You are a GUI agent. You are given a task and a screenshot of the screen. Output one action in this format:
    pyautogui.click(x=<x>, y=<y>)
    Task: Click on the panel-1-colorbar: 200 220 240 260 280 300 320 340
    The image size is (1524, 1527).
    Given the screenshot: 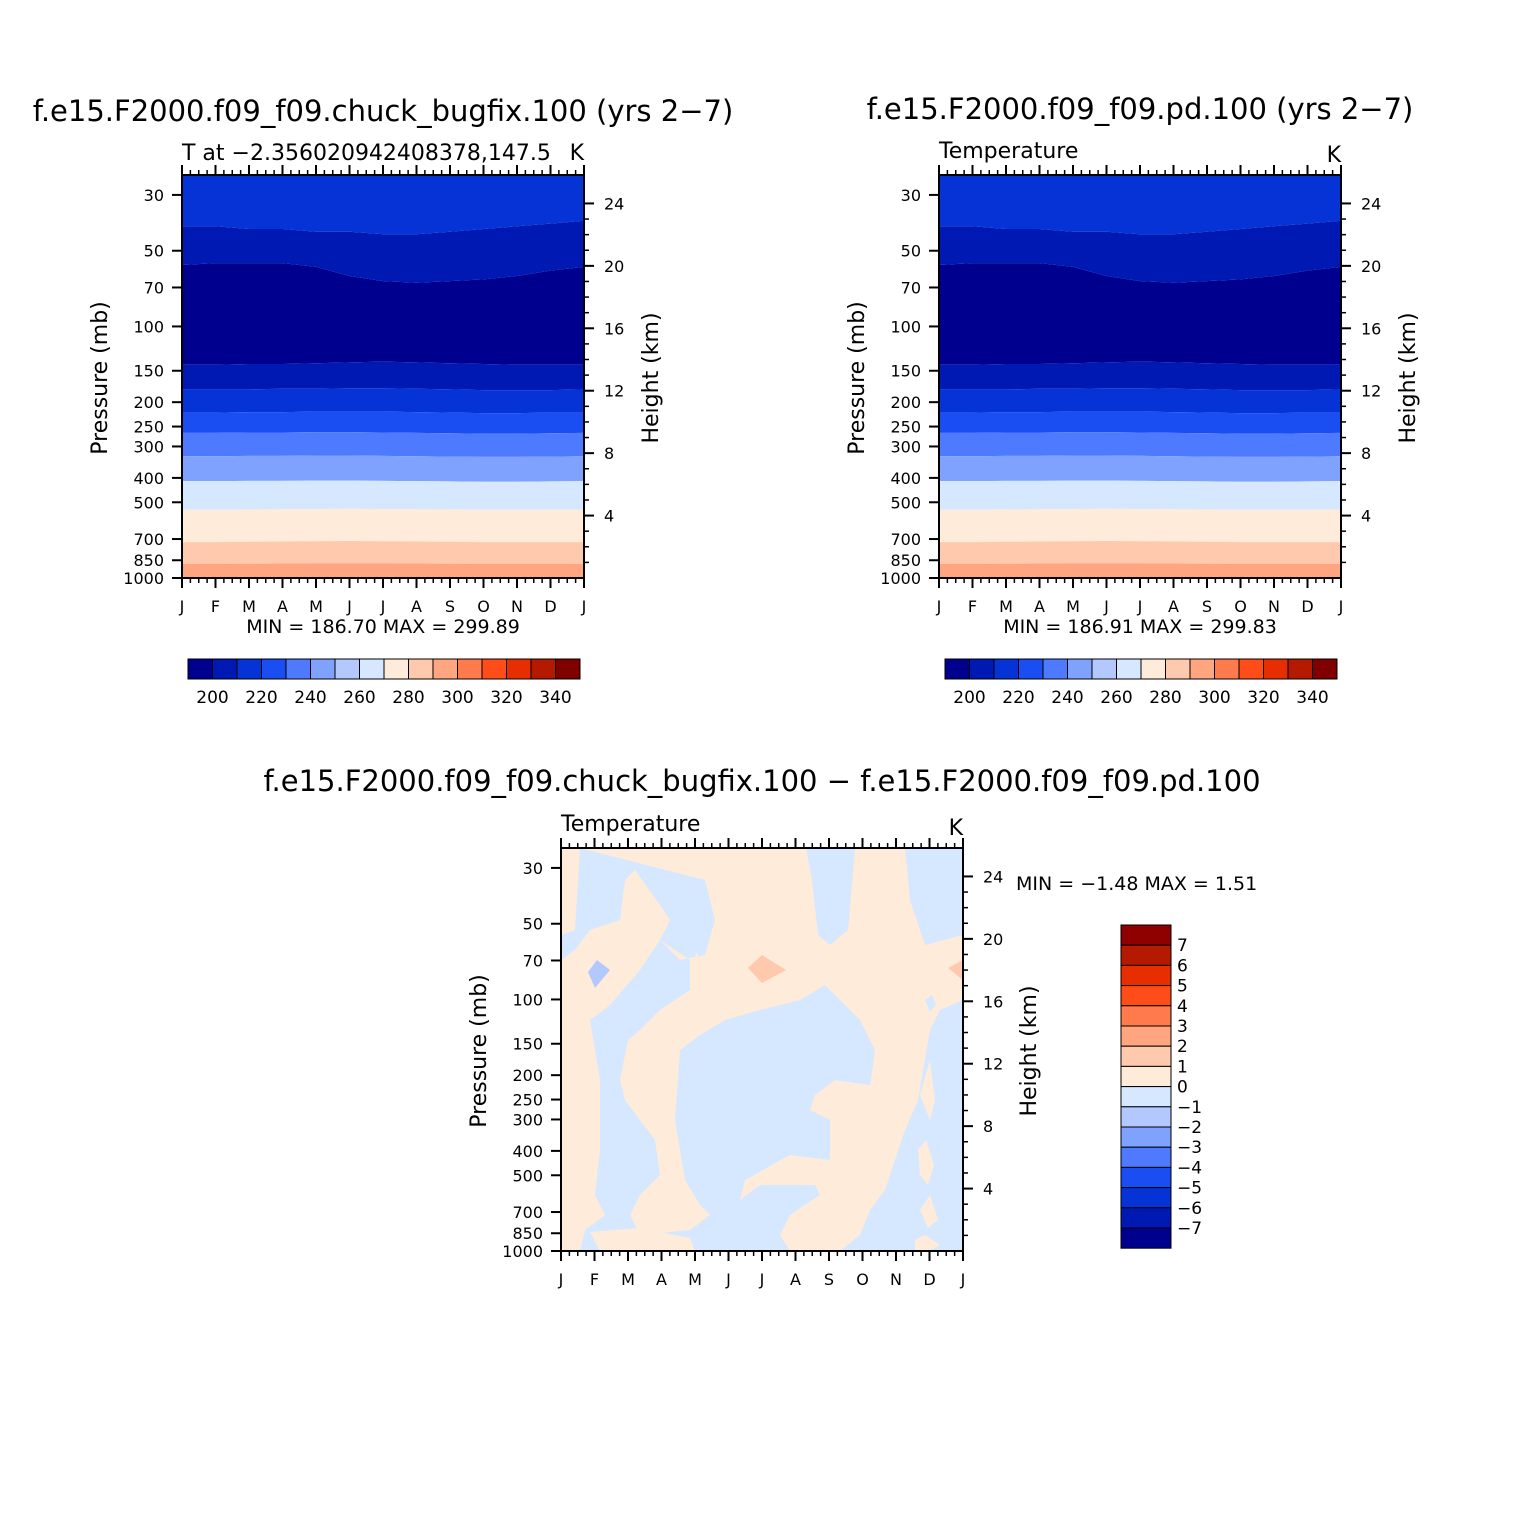 What is the action you would take?
    pyautogui.click(x=384, y=683)
    